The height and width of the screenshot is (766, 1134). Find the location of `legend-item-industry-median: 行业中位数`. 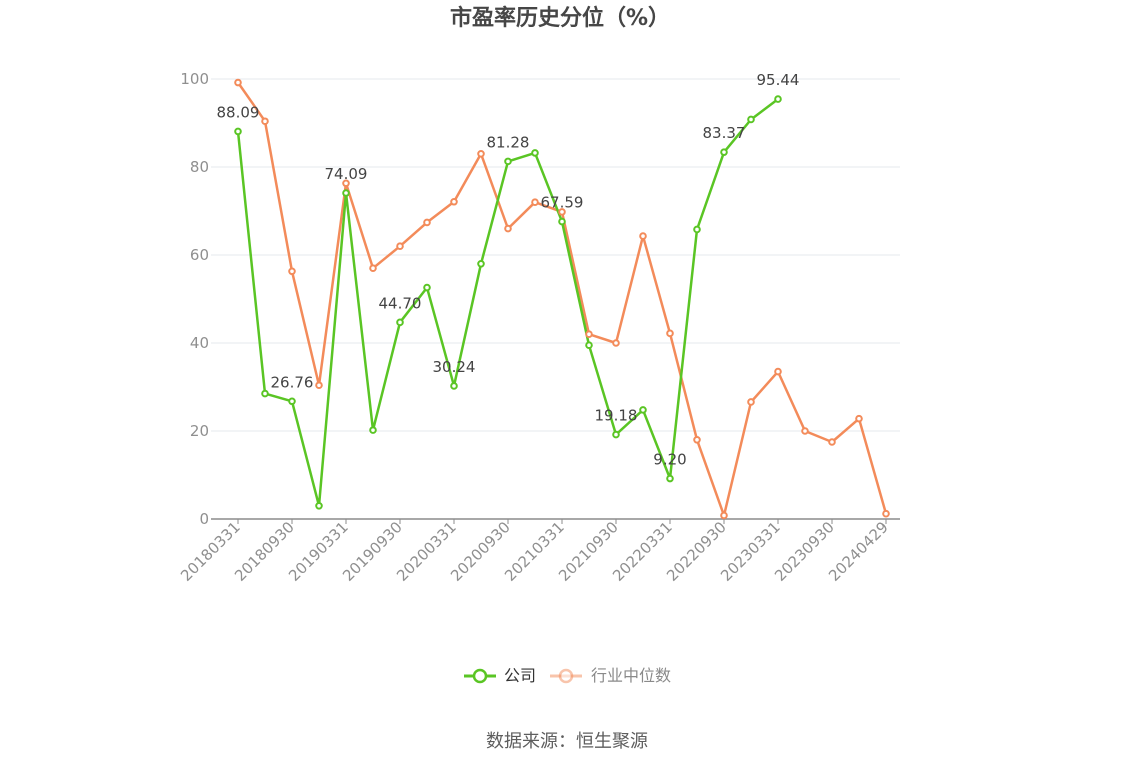

legend-item-industry-median: 行业中位数 is located at coordinates (610, 675).